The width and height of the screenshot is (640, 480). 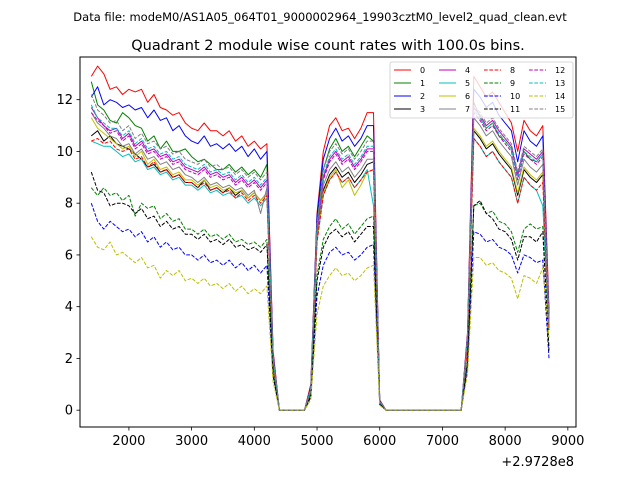 What do you see at coordinates (537, 462) in the screenshot?
I see `x-offset-label: +2.9728e8` at bounding box center [537, 462].